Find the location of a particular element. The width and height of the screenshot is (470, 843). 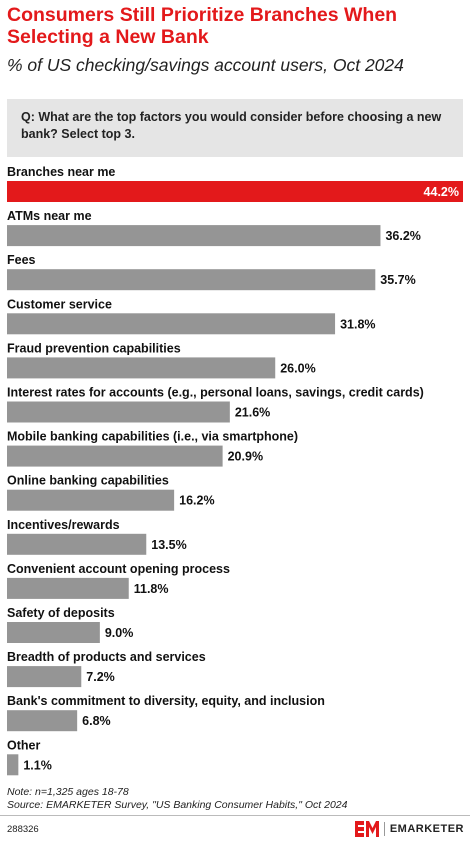

category-label: Safety of deposits is located at coordinates (61, 613).